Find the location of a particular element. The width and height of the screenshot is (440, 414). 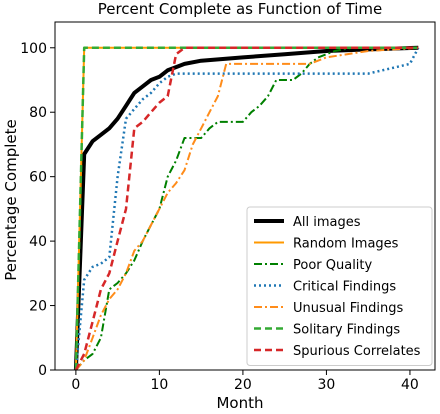

legend-label-6: Spurious Correlates is located at coordinates (357, 351).